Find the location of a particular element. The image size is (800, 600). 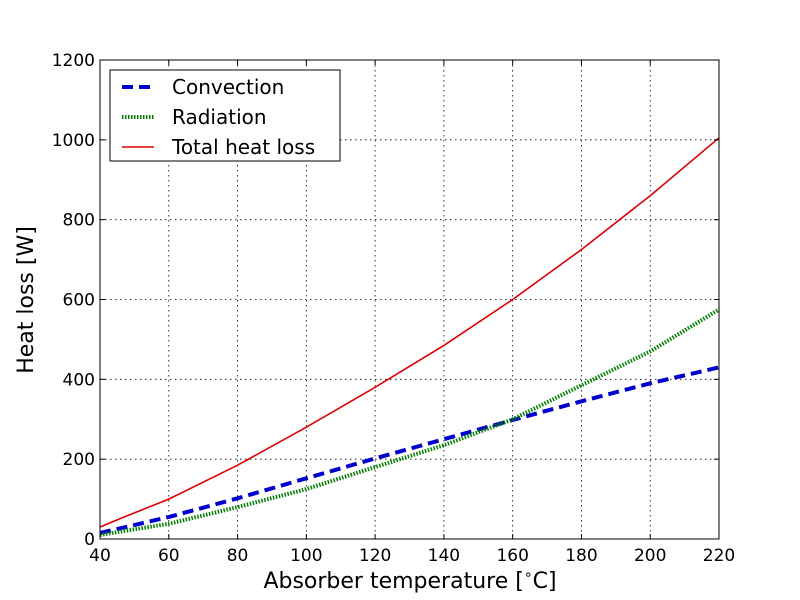

x-tick-label: 100 is located at coordinates (306, 556).